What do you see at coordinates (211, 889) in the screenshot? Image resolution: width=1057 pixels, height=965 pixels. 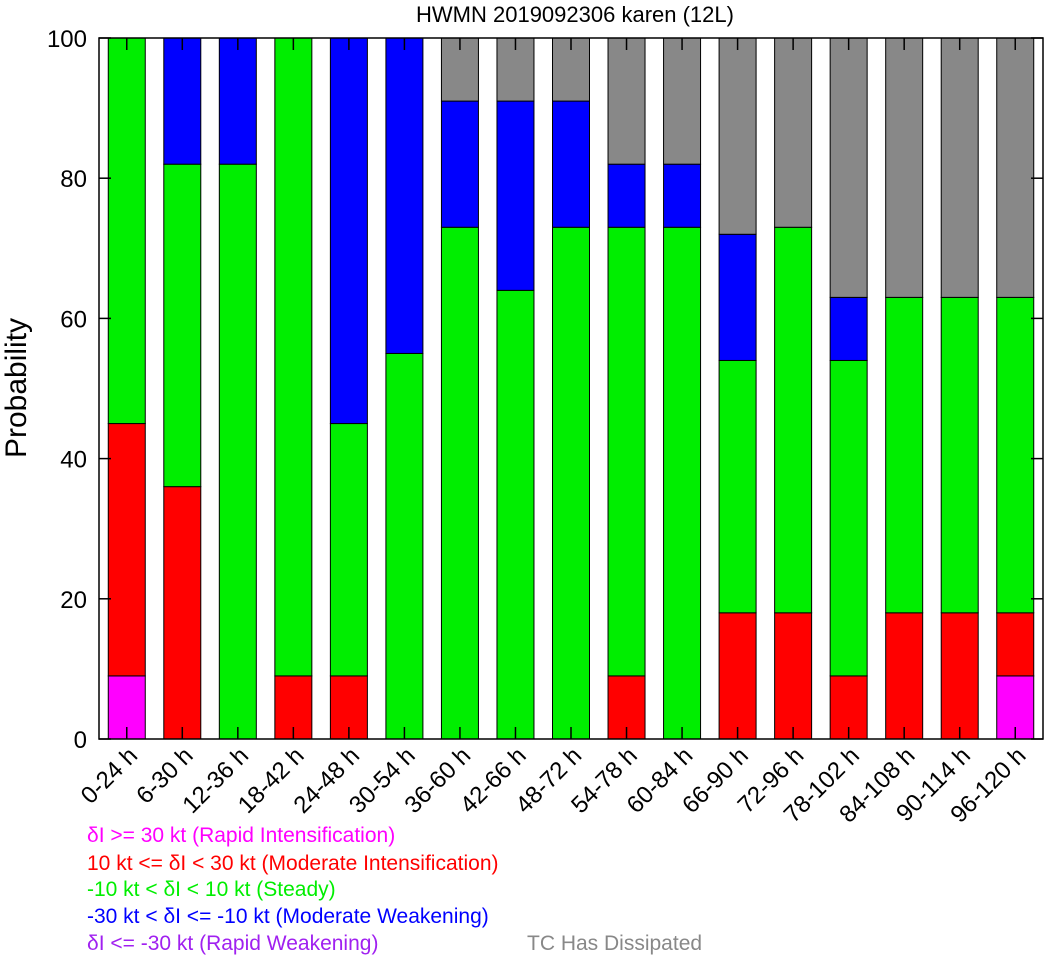 I see `legend-entry: -10 kt < δI < 10 kt (Steady)` at bounding box center [211, 889].